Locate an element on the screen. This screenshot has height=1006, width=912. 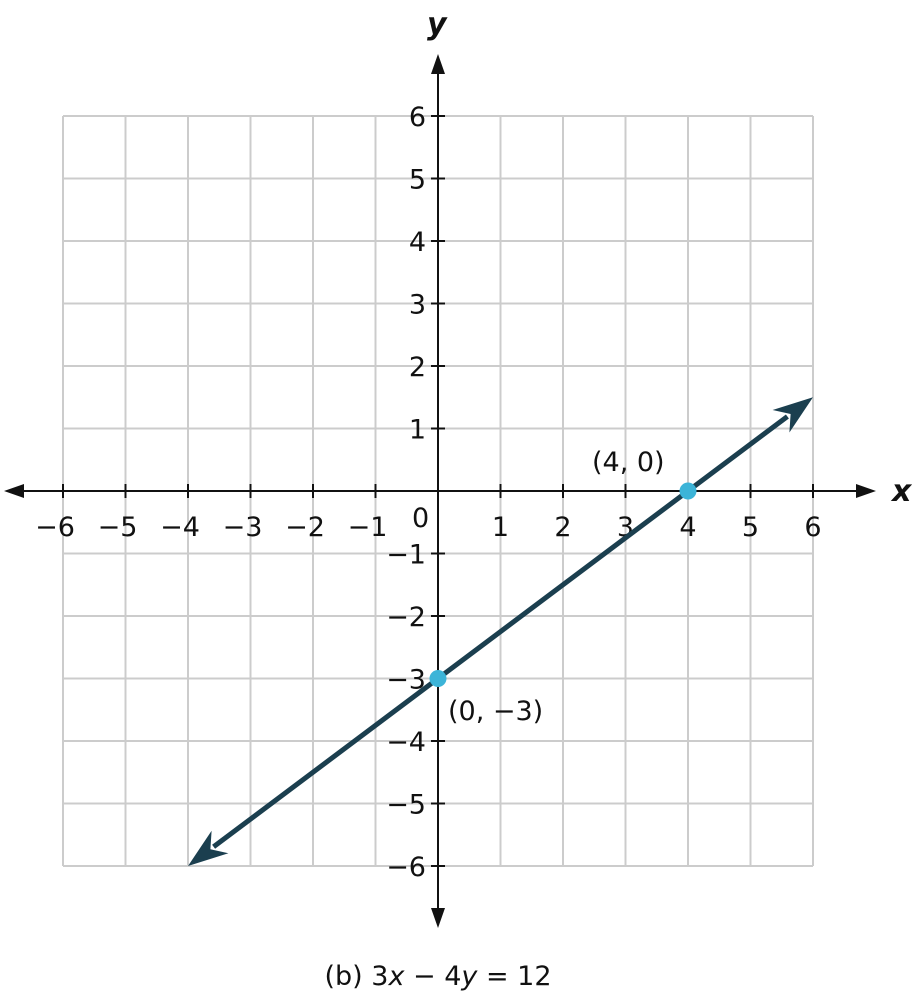
y-tick-label: −6 is located at coordinates (406, 867).